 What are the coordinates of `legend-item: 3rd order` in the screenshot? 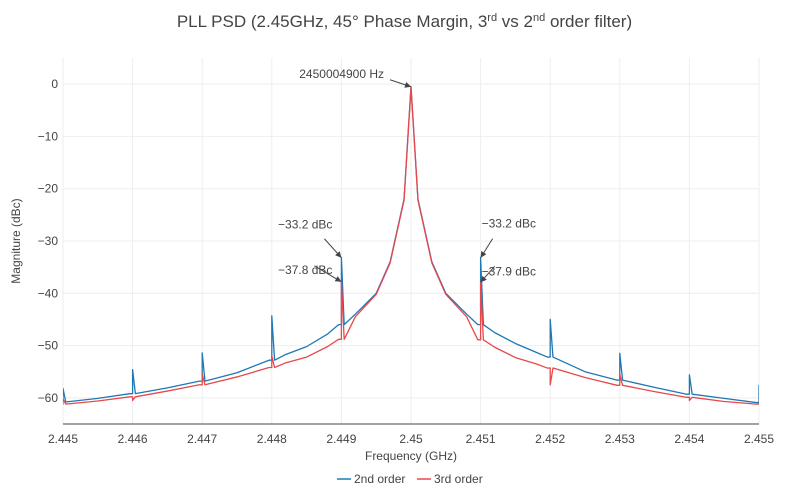 It's located at (450, 479).